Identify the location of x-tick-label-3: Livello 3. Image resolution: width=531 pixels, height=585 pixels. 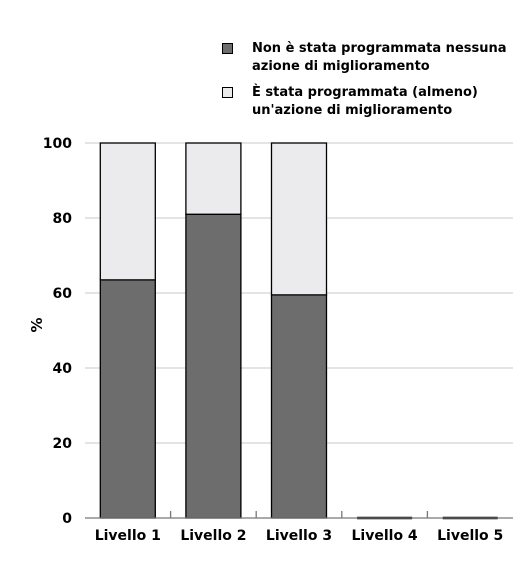
(299, 536).